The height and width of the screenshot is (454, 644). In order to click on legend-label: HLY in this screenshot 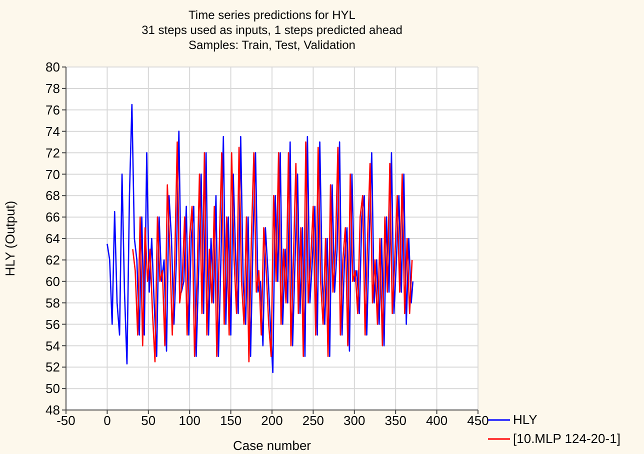, I will do `click(525, 420)`.